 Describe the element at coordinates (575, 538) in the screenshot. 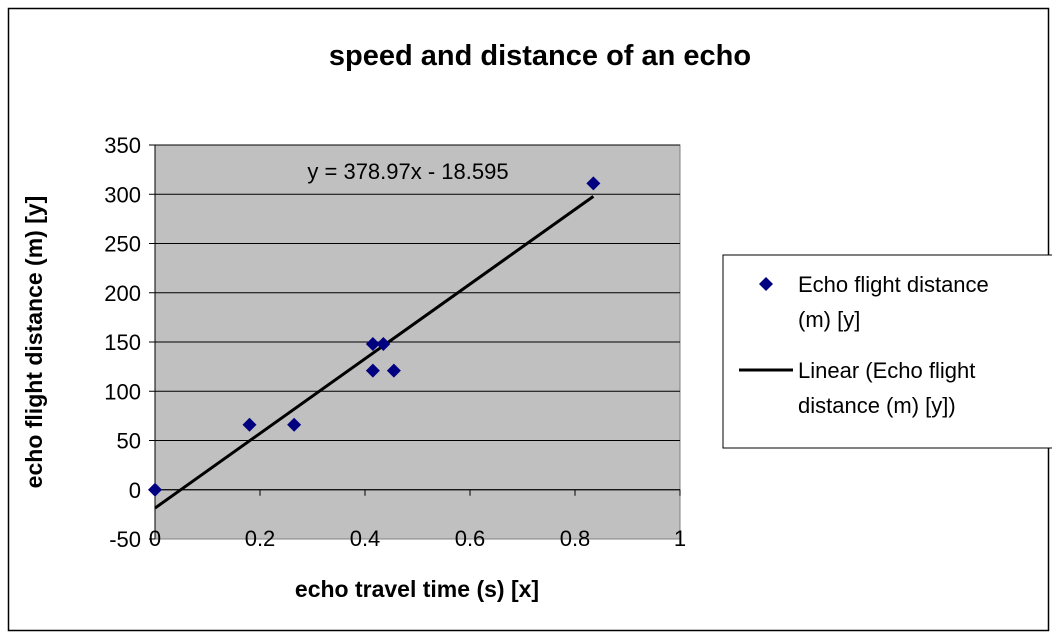

I see `x-tick-label-4: 0.8` at that location.